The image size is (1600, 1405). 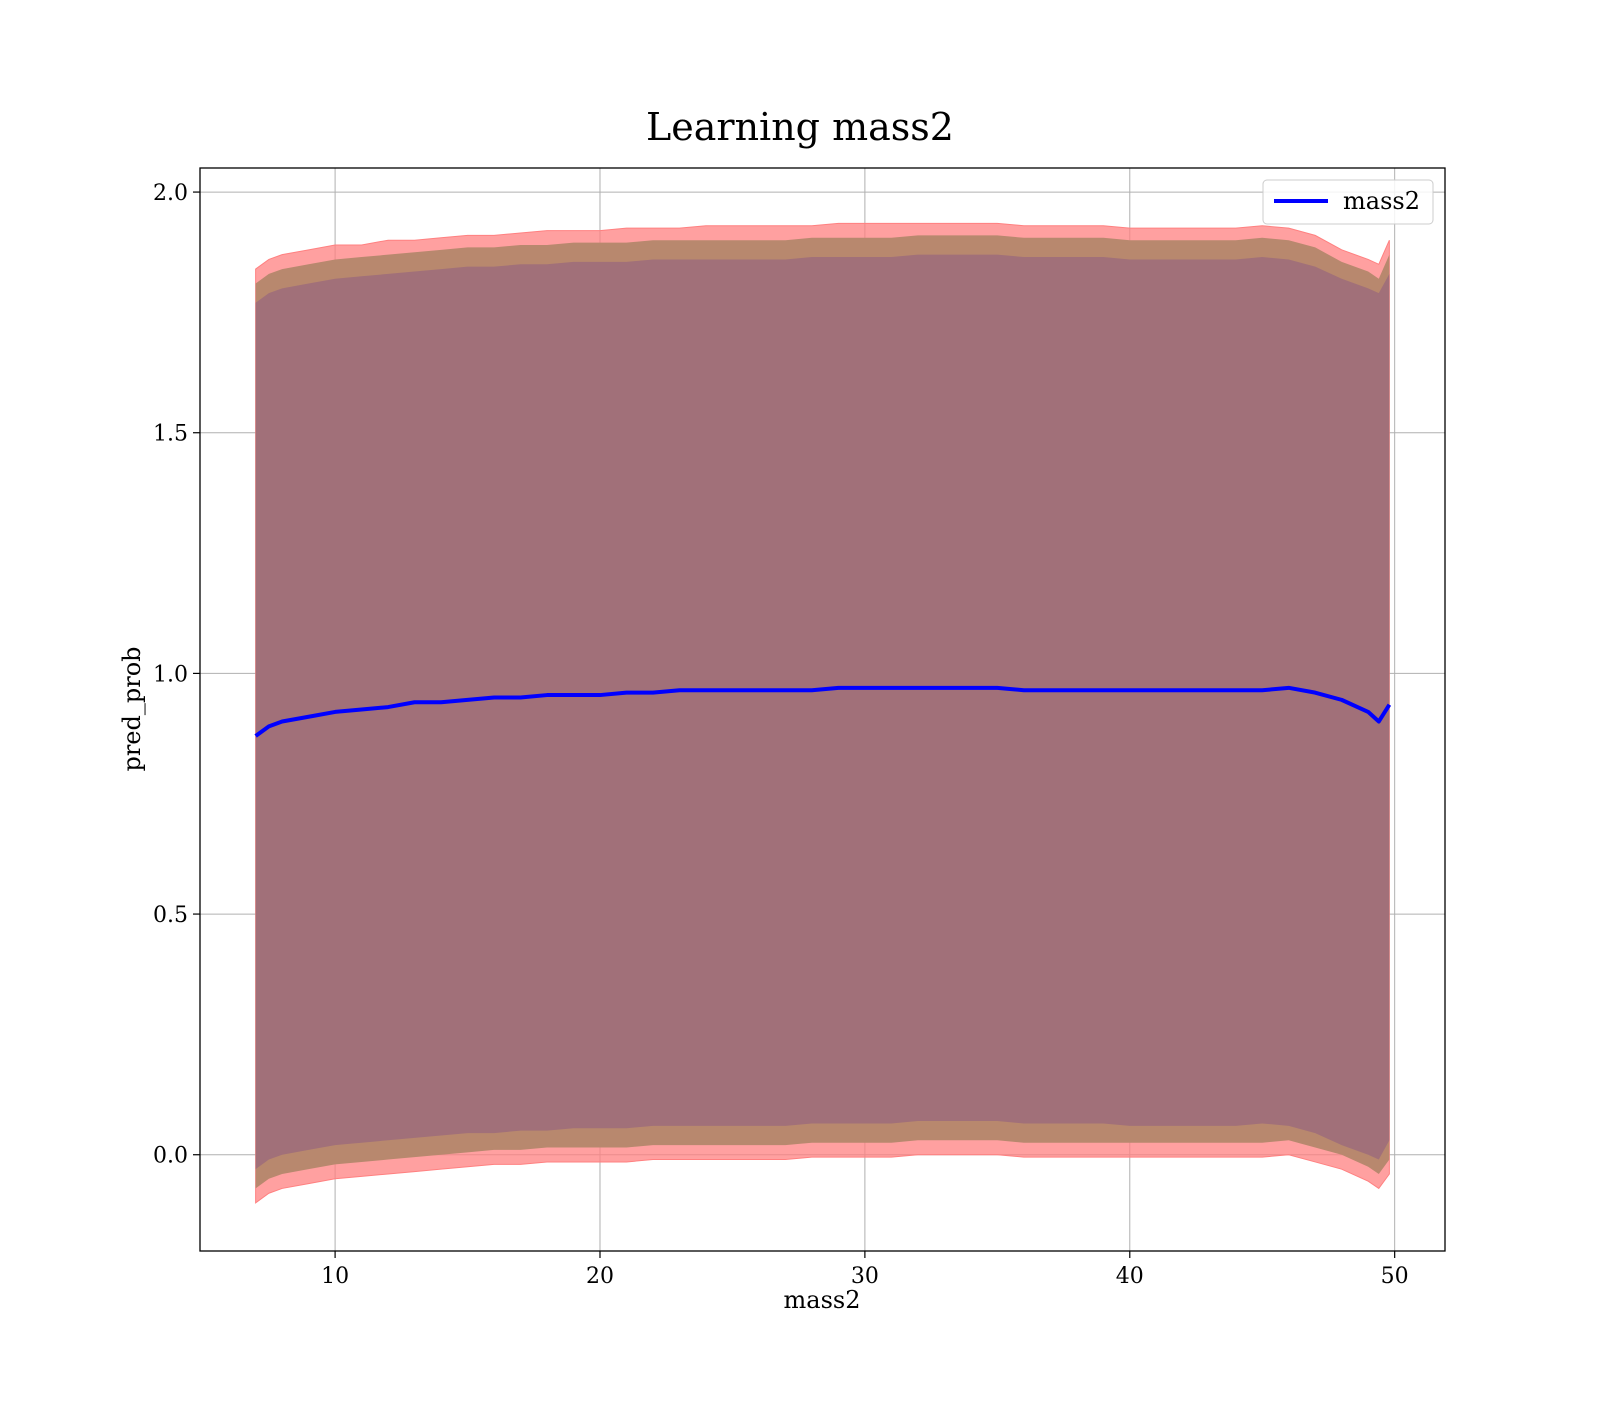 I want to click on legend-label: mass2, so click(x=1381, y=201).